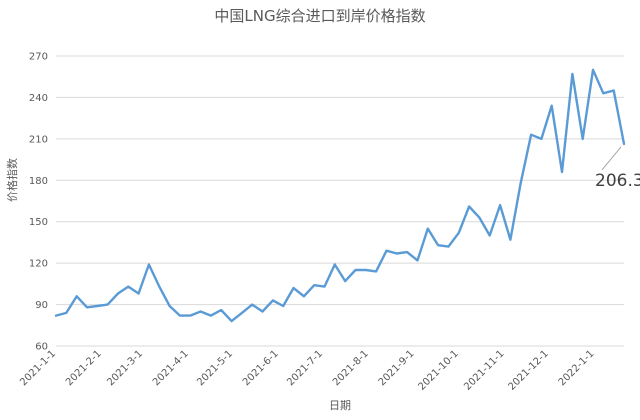  Describe the element at coordinates (41, 347) in the screenshot. I see `y-tick-label: 60` at that location.